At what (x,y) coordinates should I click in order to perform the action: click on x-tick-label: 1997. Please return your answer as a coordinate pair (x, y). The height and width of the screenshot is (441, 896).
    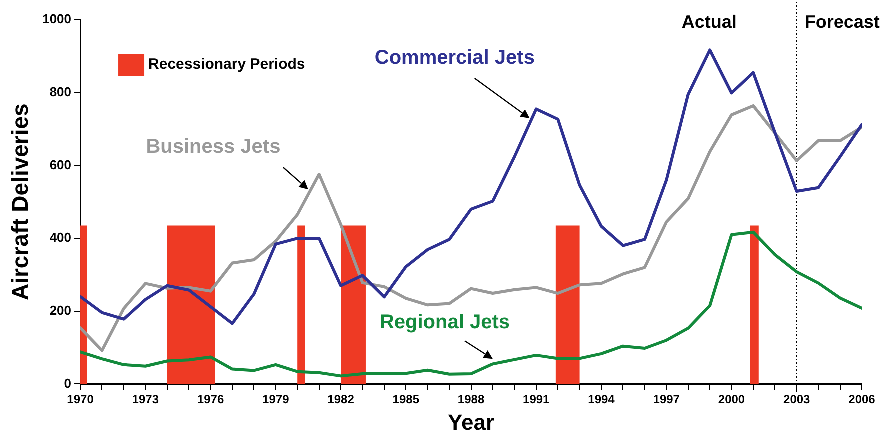
    Looking at the image, I should click on (666, 399).